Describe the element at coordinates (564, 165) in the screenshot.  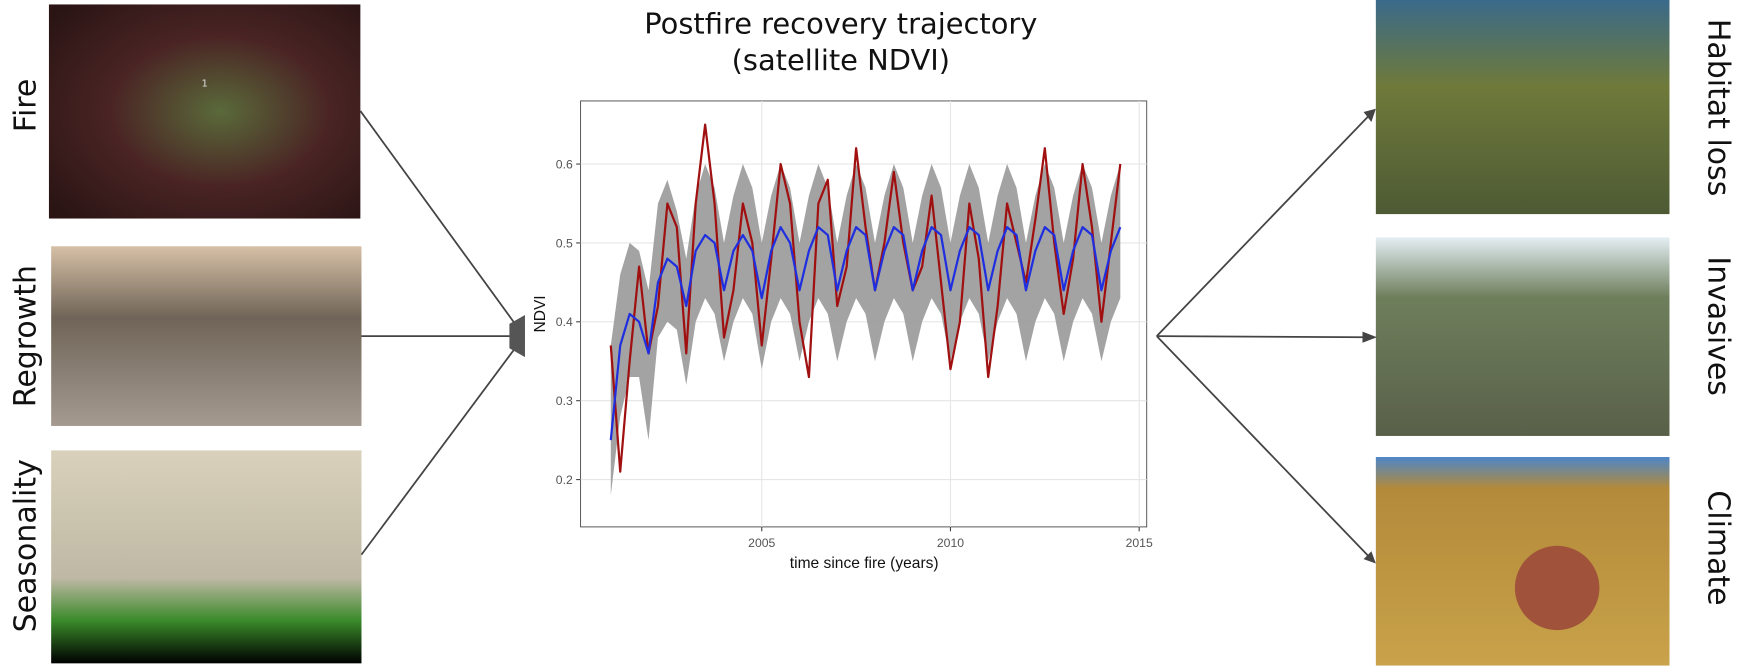
I see `y-tick-label: 0.6` at that location.